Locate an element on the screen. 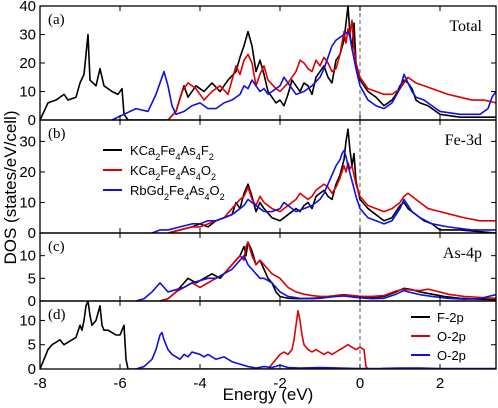 Image resolution: width=498 pixels, height=408 pixels. panel-d-ytick-label: 5 is located at coordinates (32, 345).